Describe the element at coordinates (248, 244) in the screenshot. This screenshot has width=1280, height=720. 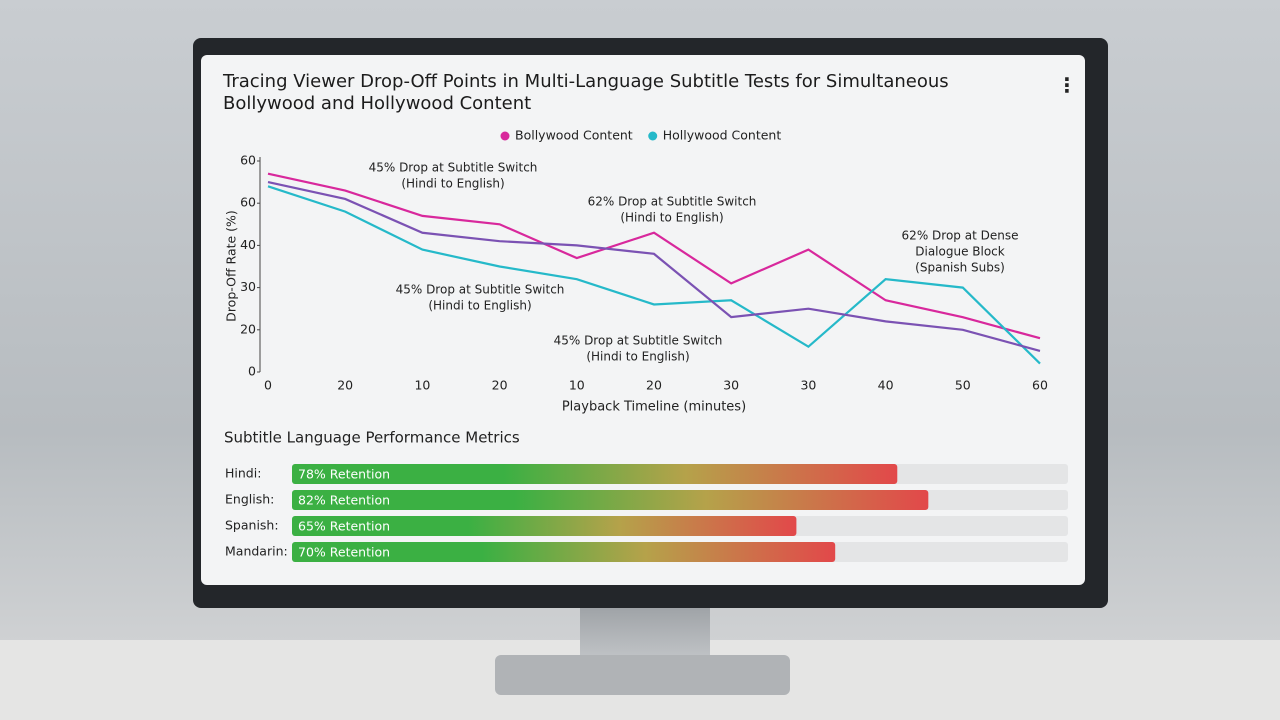
I see `y-tick-label: 40` at that location.